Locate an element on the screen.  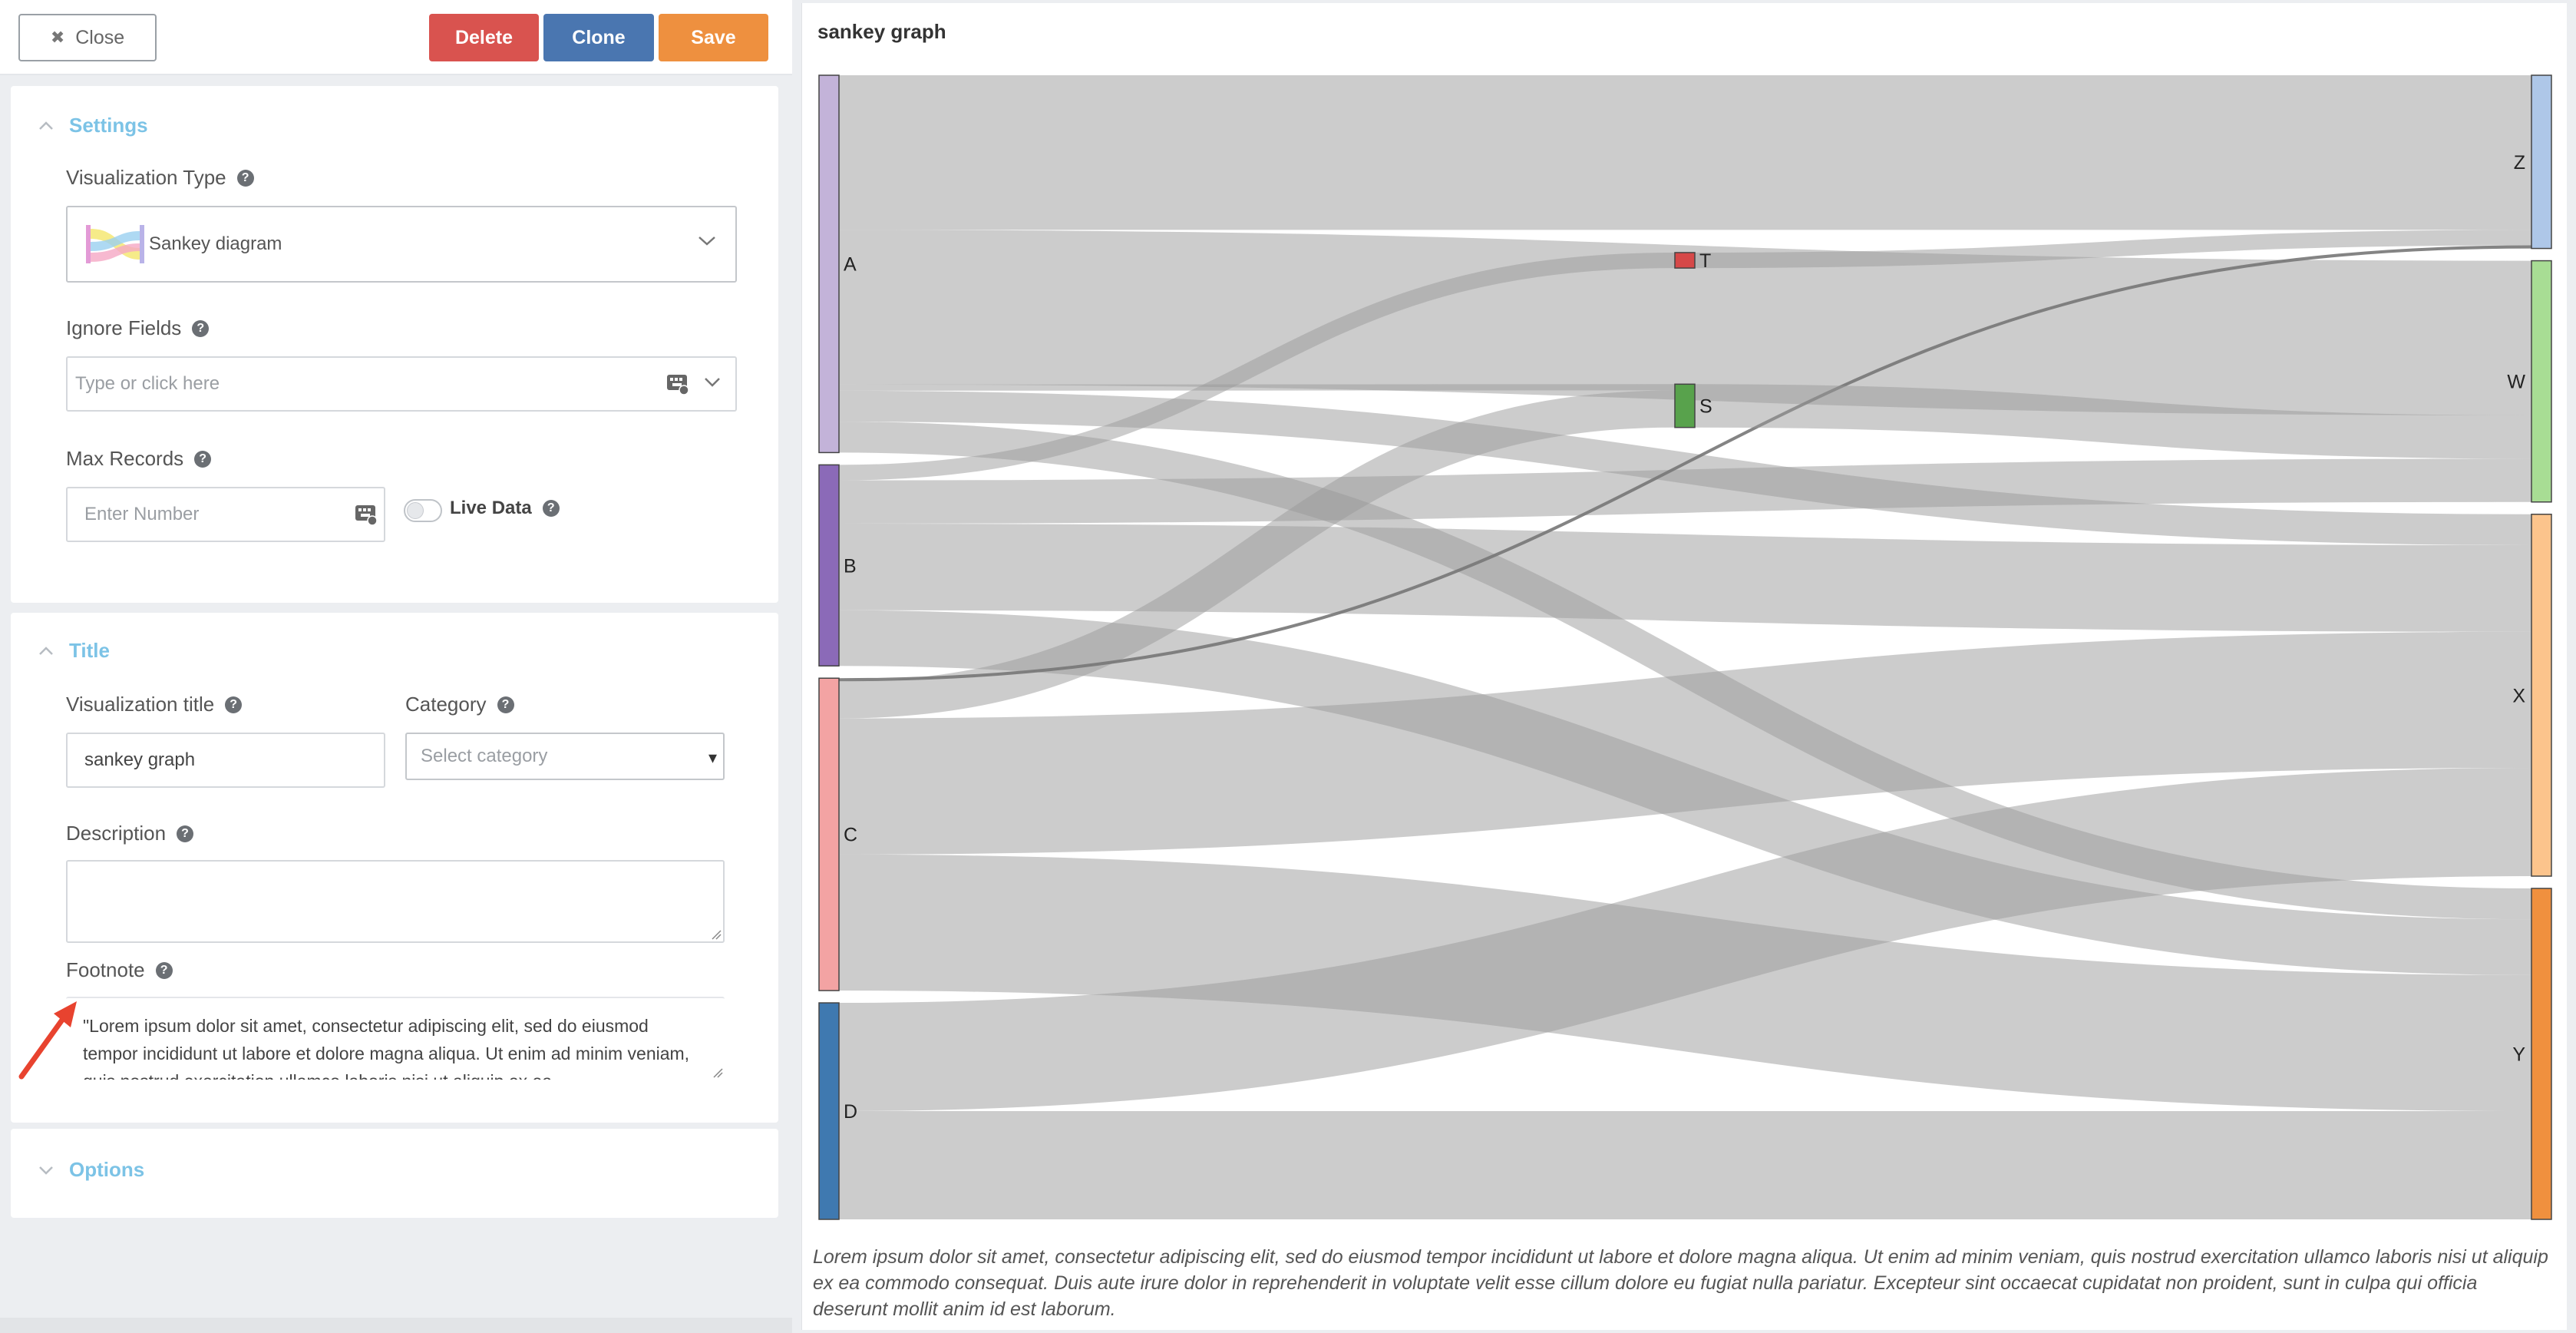
sankey-thumbnail-icon is located at coordinates (115, 244).